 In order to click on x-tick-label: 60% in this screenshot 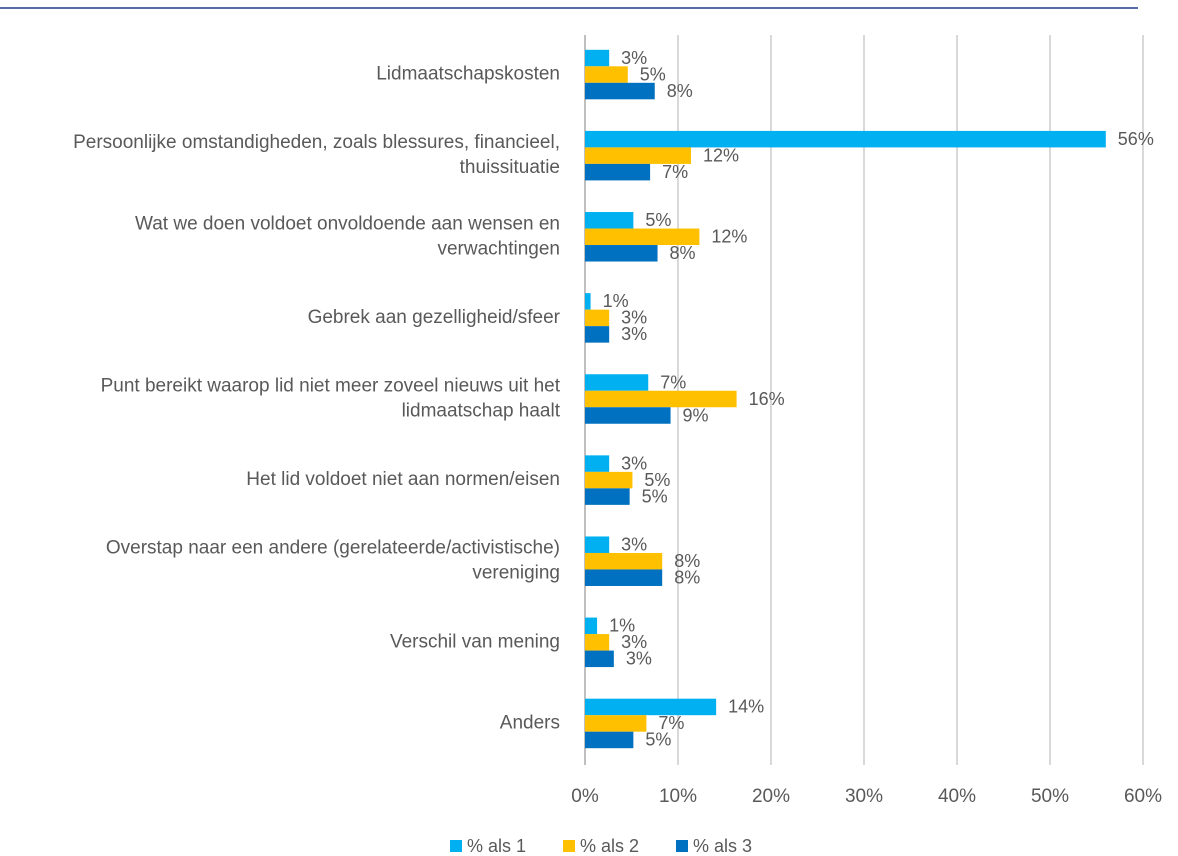, I will do `click(1143, 796)`.